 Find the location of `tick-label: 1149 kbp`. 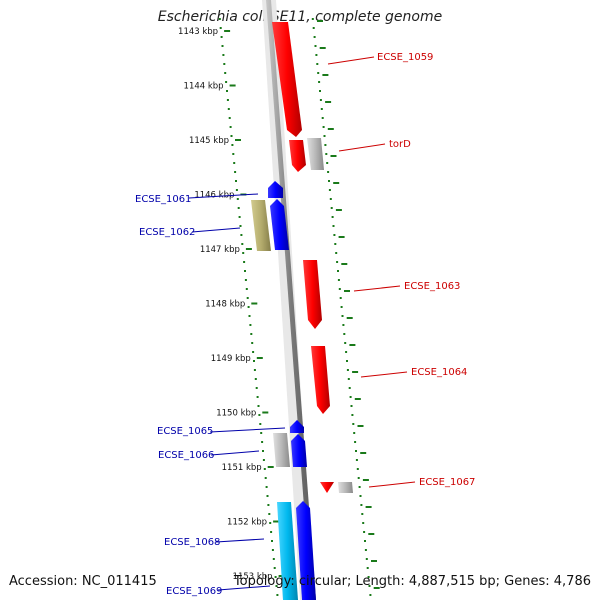

tick-label: 1149 kbp is located at coordinates (231, 359).